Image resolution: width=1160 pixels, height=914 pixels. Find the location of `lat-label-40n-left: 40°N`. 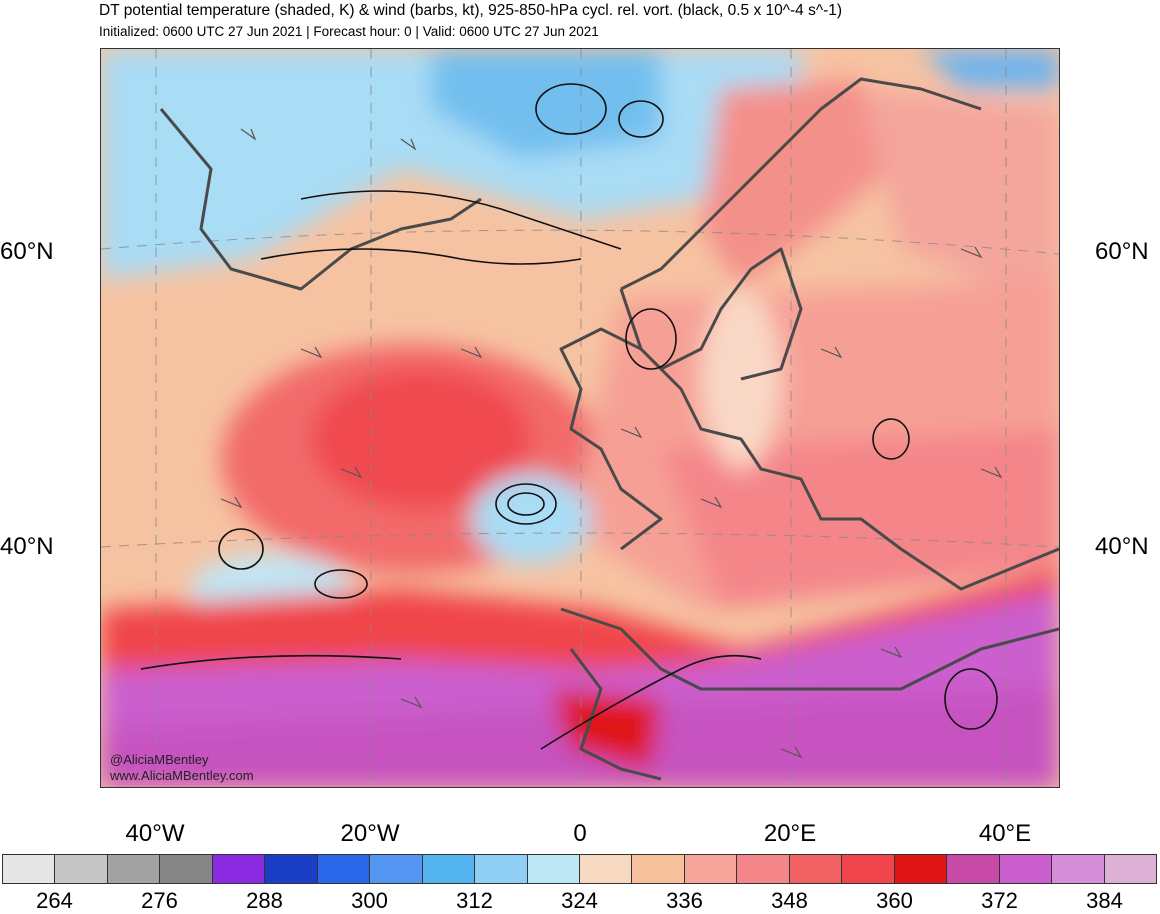

lat-label-40n-left: 40°N is located at coordinates (27, 546).